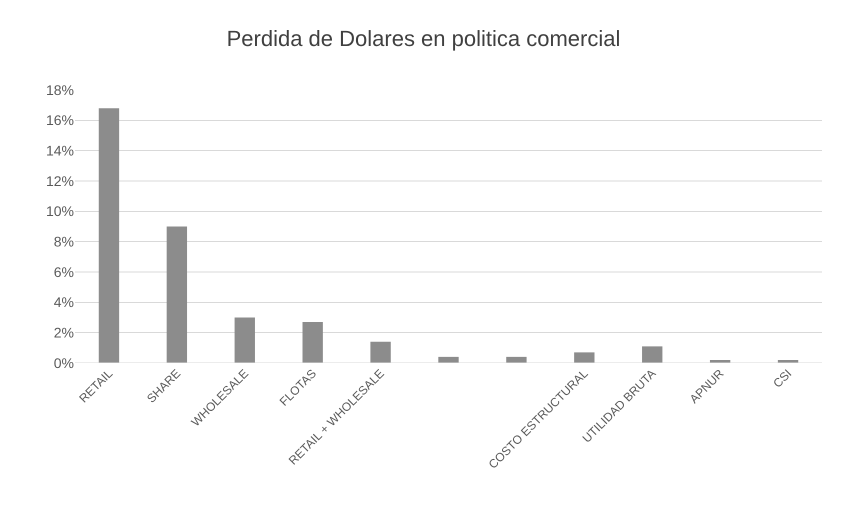  What do you see at coordinates (60, 150) in the screenshot?
I see `y-tick-label: 14%` at bounding box center [60, 150].